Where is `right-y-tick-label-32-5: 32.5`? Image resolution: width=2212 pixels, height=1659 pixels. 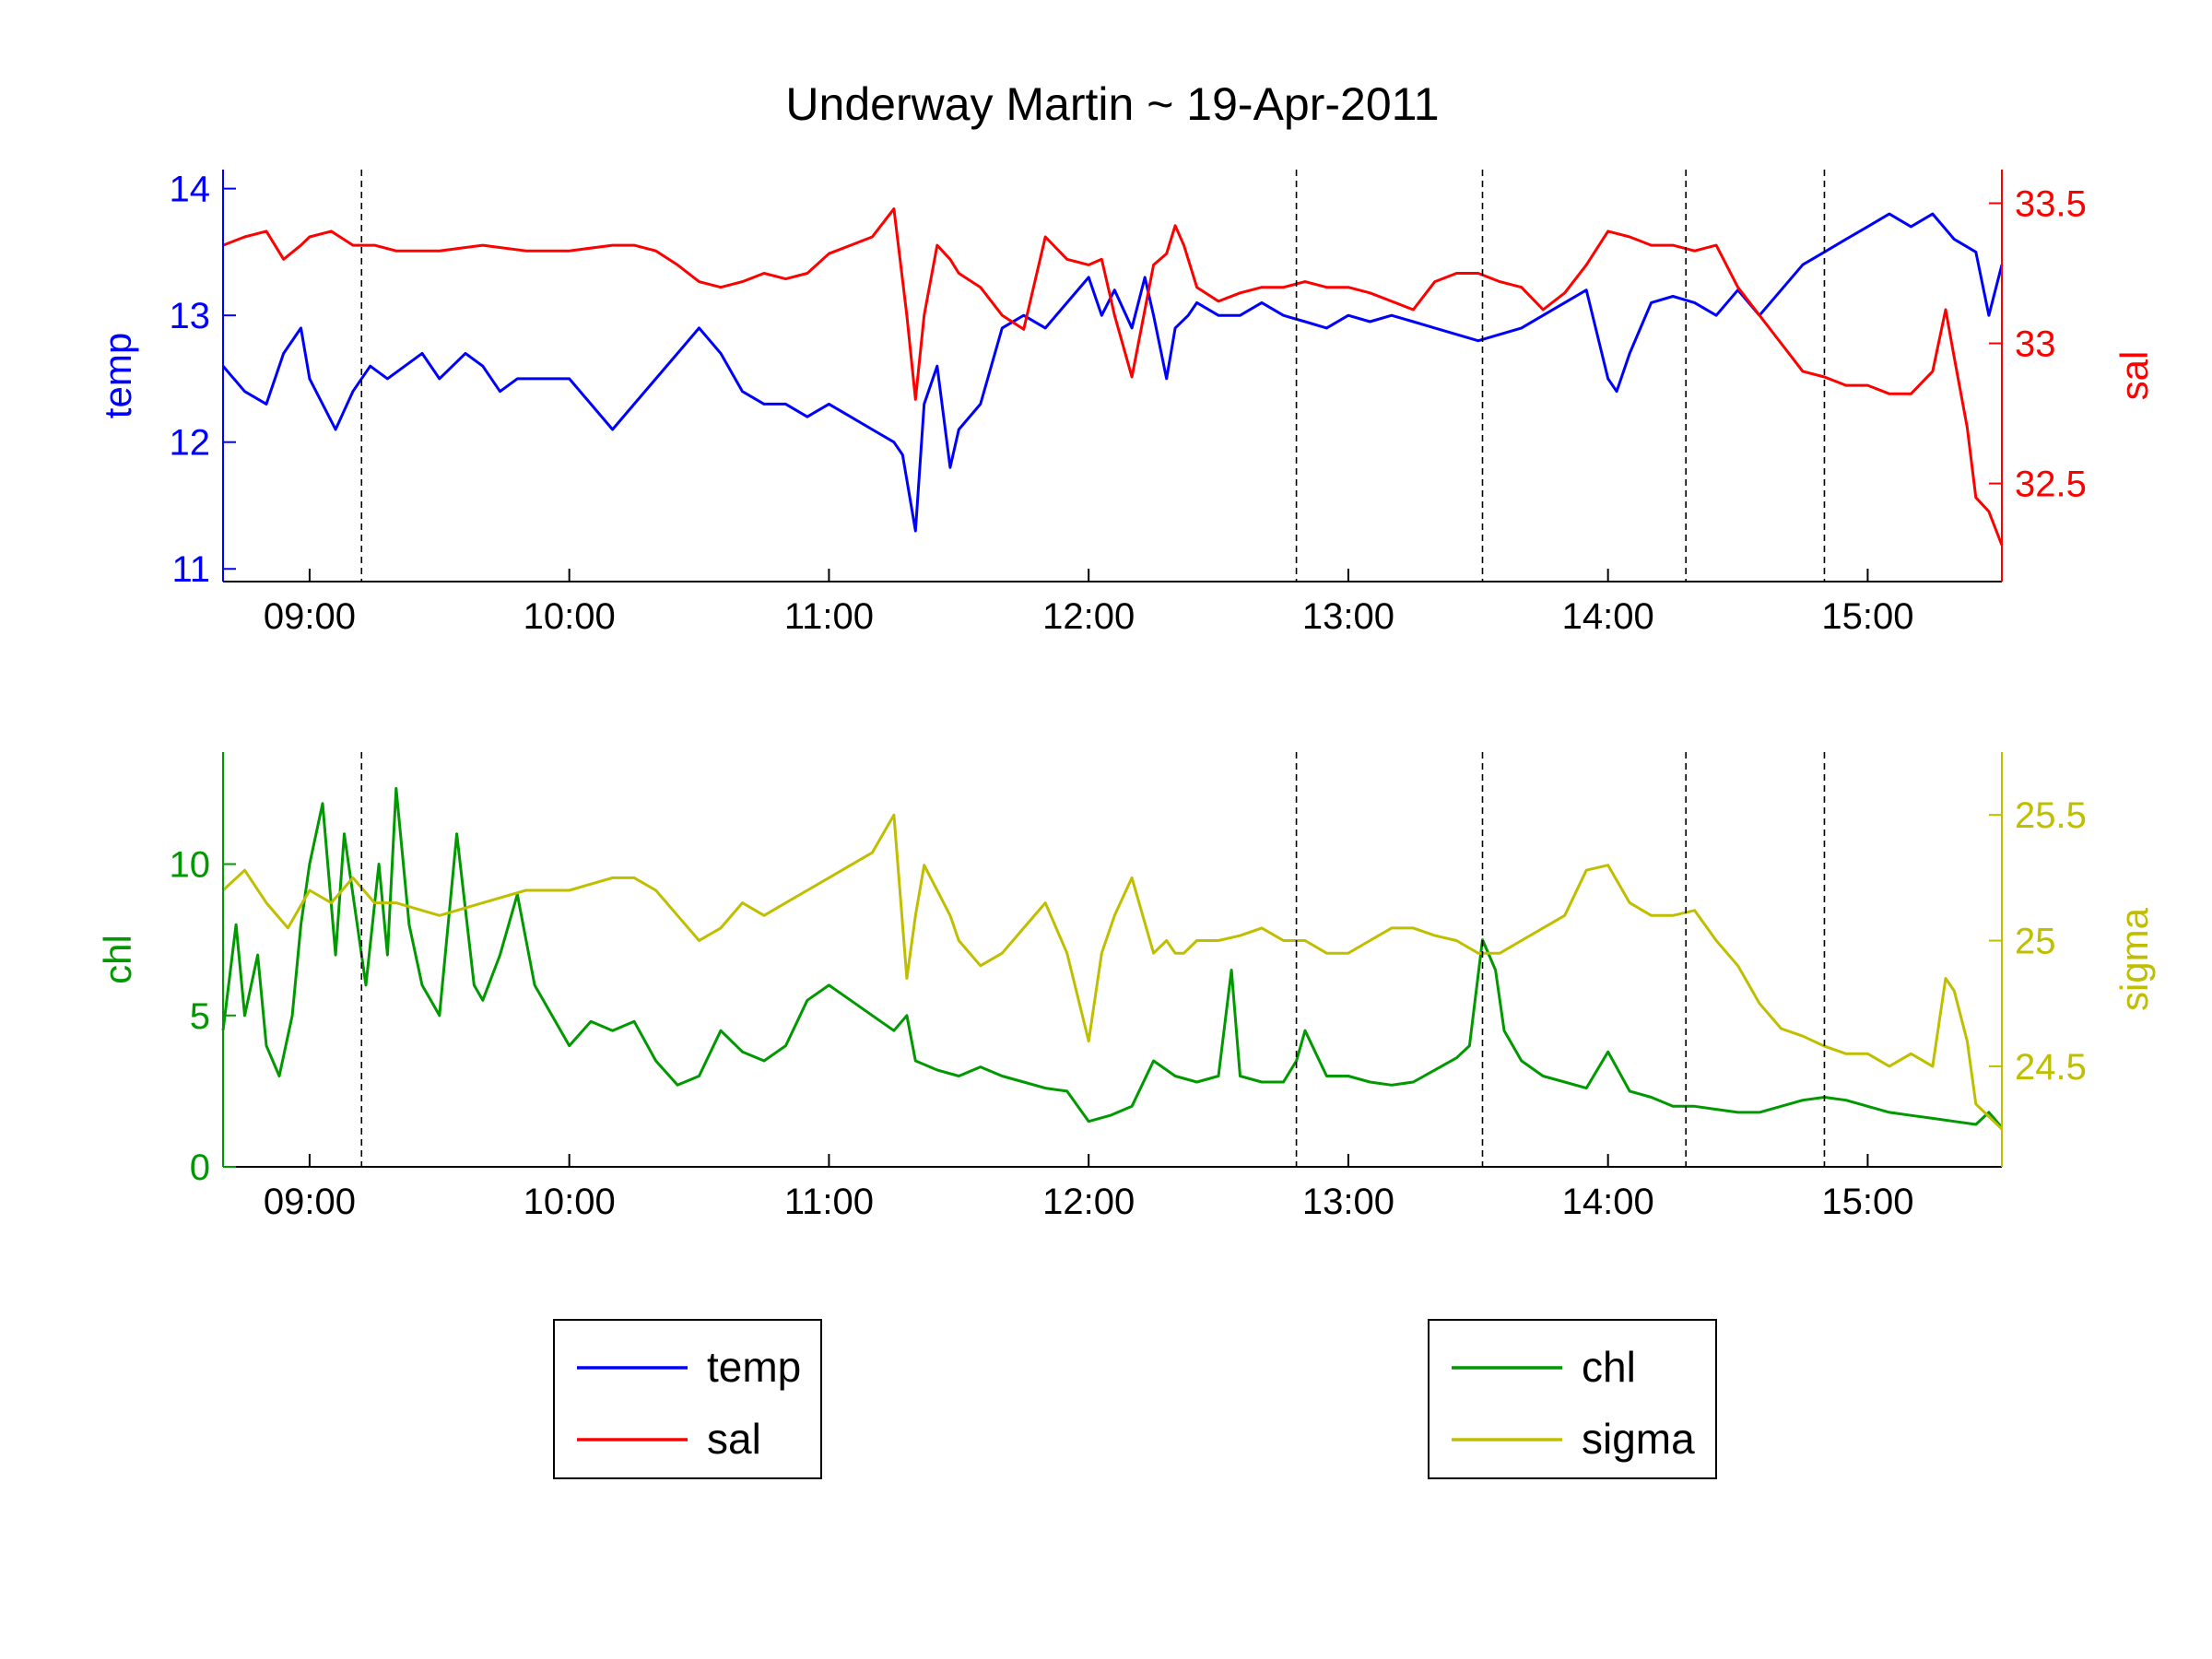
right-y-tick-label-32-5: 32.5 is located at coordinates (2051, 485).